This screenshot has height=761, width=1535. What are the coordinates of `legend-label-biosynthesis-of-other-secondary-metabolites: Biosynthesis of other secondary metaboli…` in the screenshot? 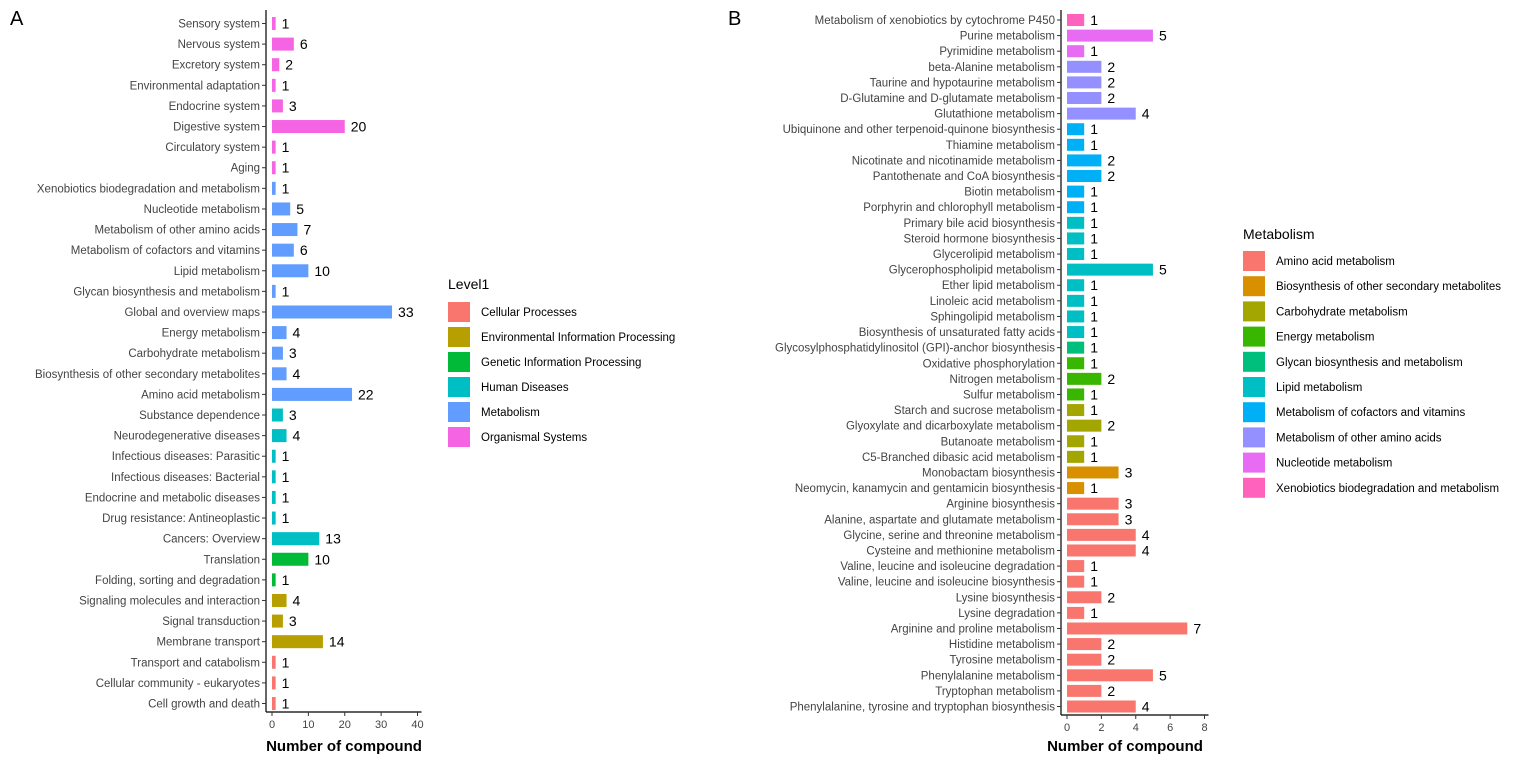 It's located at (1388, 287).